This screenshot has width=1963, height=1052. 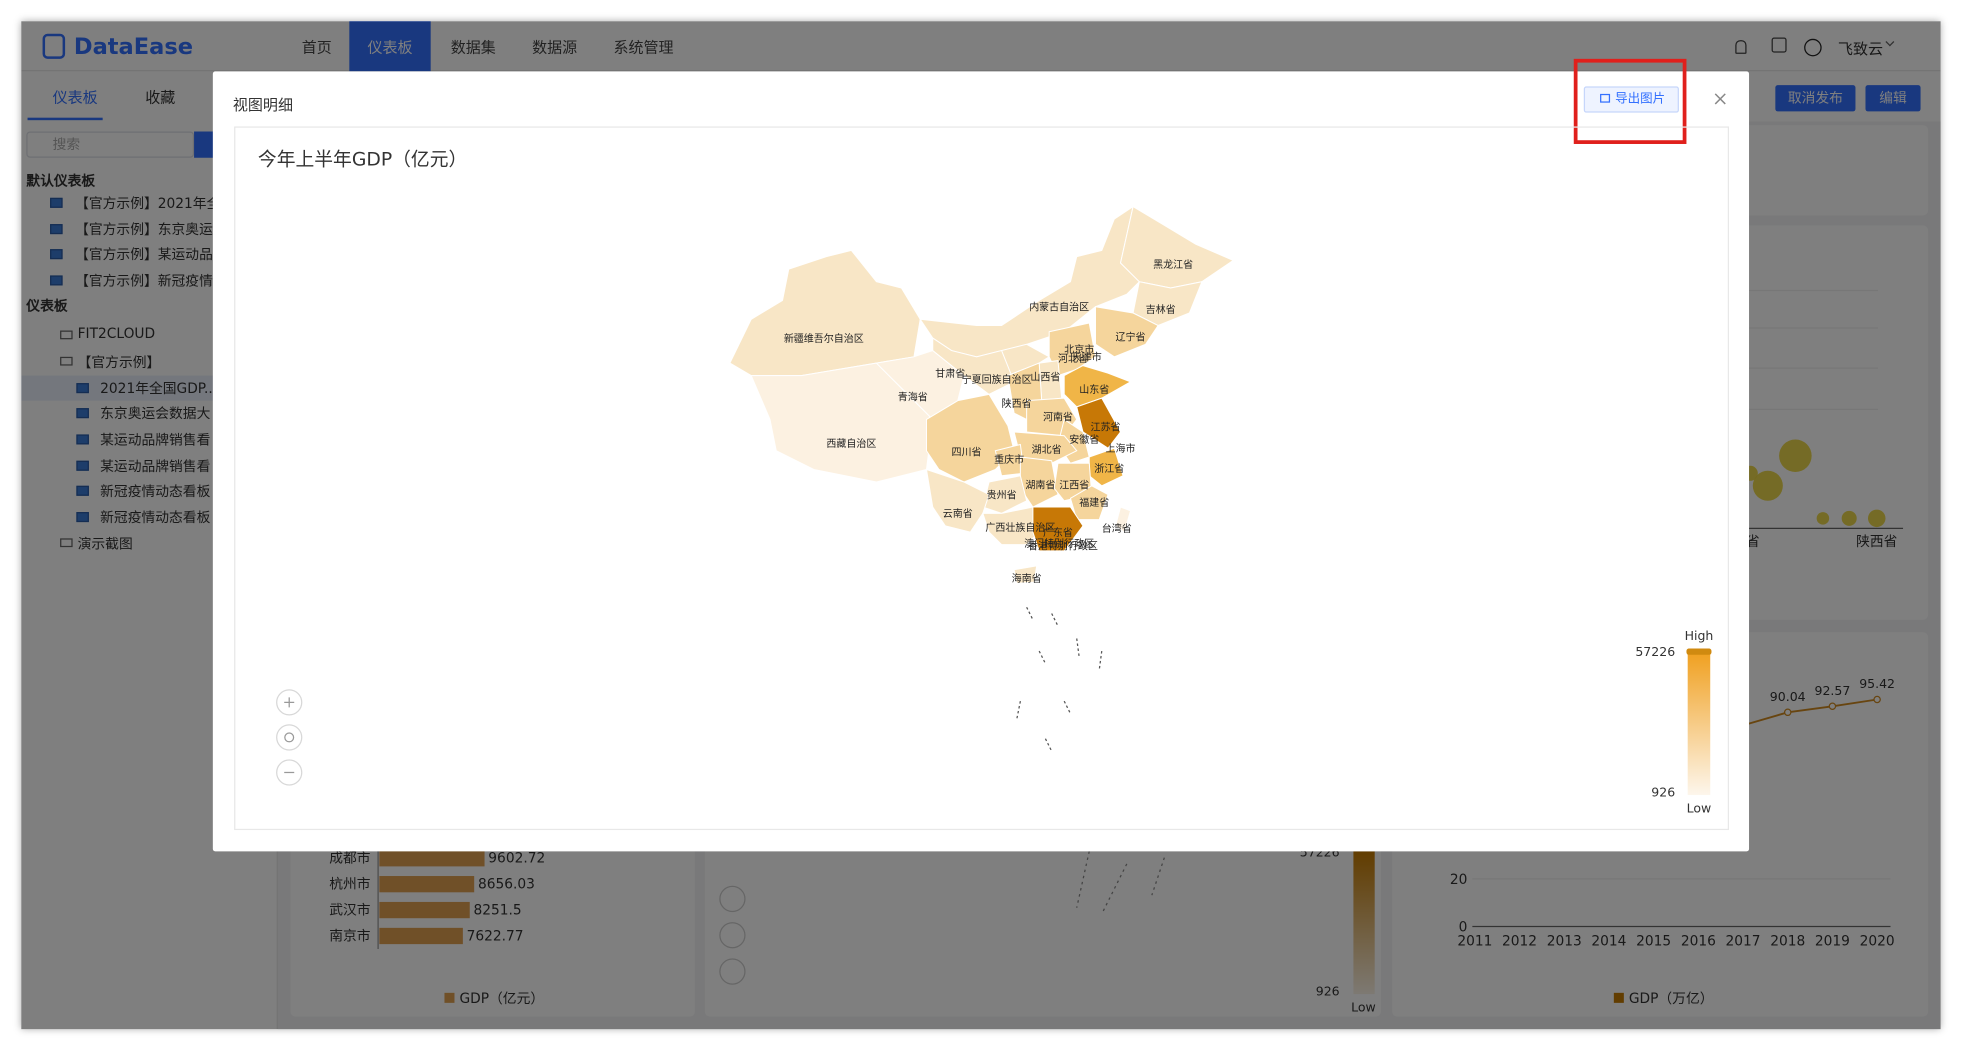 What do you see at coordinates (1020, 527) in the screenshot?
I see `region-label: 广西壮族自治区` at bounding box center [1020, 527].